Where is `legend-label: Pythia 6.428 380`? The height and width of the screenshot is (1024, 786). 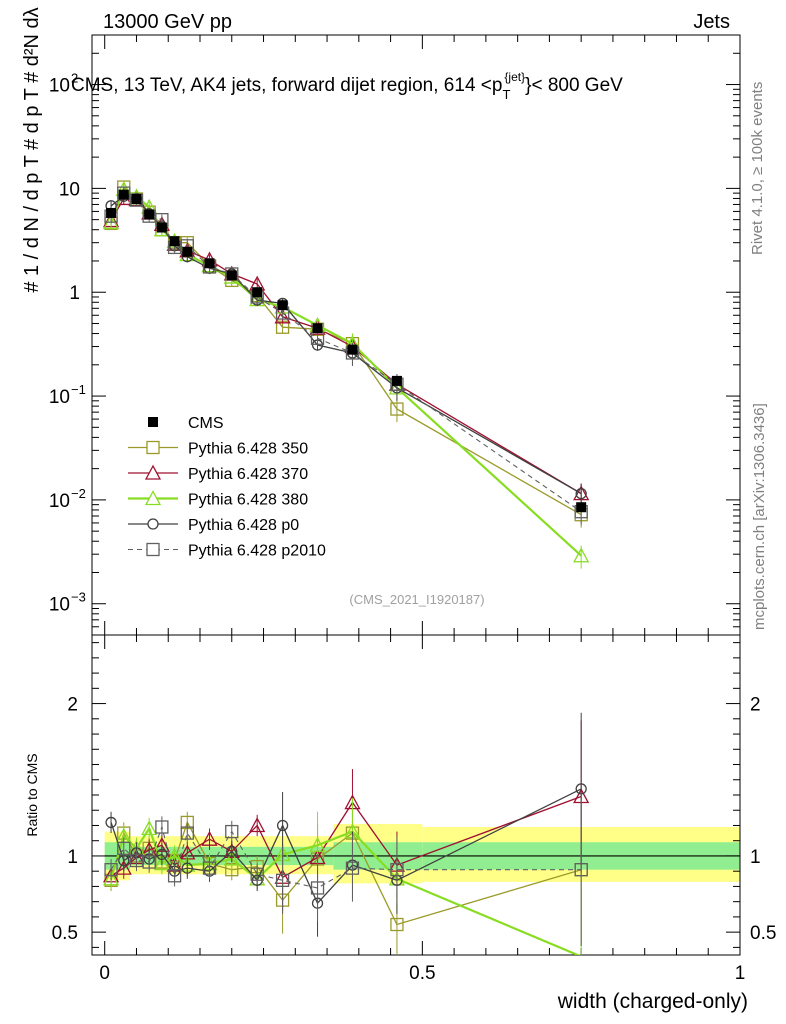 legend-label: Pythia 6.428 380 is located at coordinates (248, 500).